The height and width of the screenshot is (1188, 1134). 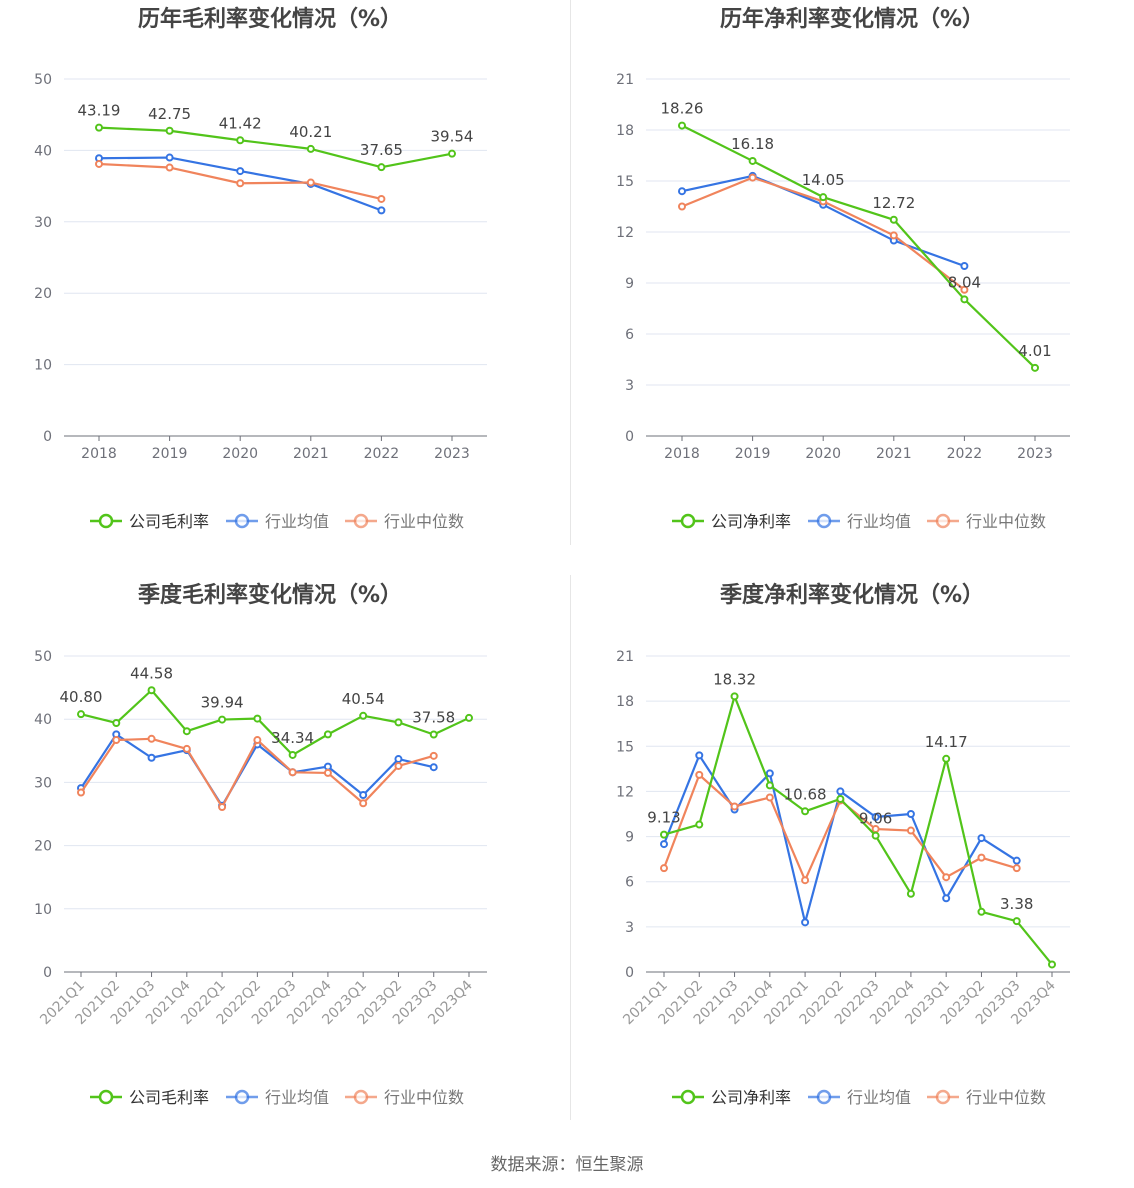 I want to click on data-label: 42.75, so click(x=169, y=114).